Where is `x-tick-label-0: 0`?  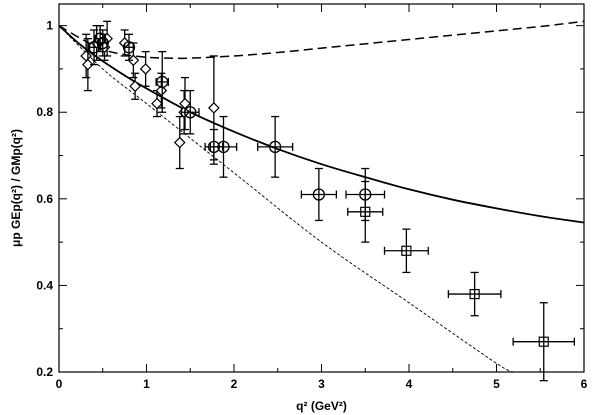
x-tick-label-0: 0 is located at coordinates (59, 384).